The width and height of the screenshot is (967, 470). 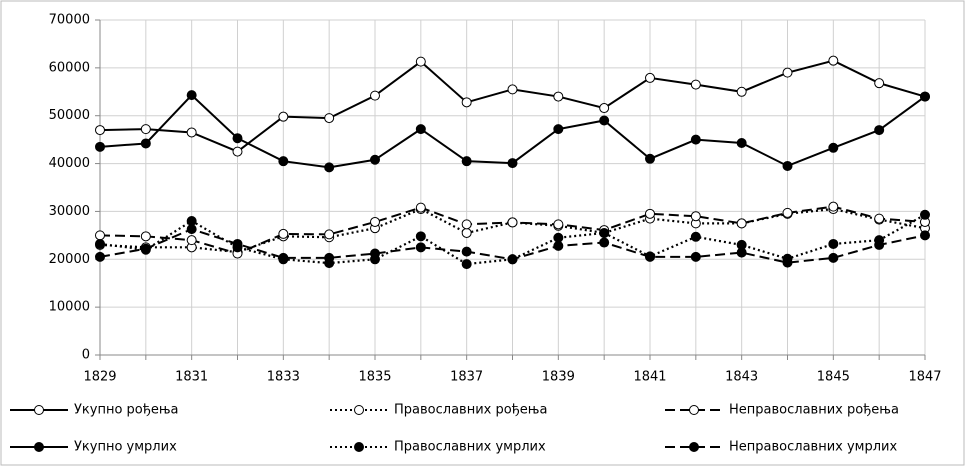 What do you see at coordinates (374, 377) in the screenshot?
I see `x-tick-label: 1835` at bounding box center [374, 377].